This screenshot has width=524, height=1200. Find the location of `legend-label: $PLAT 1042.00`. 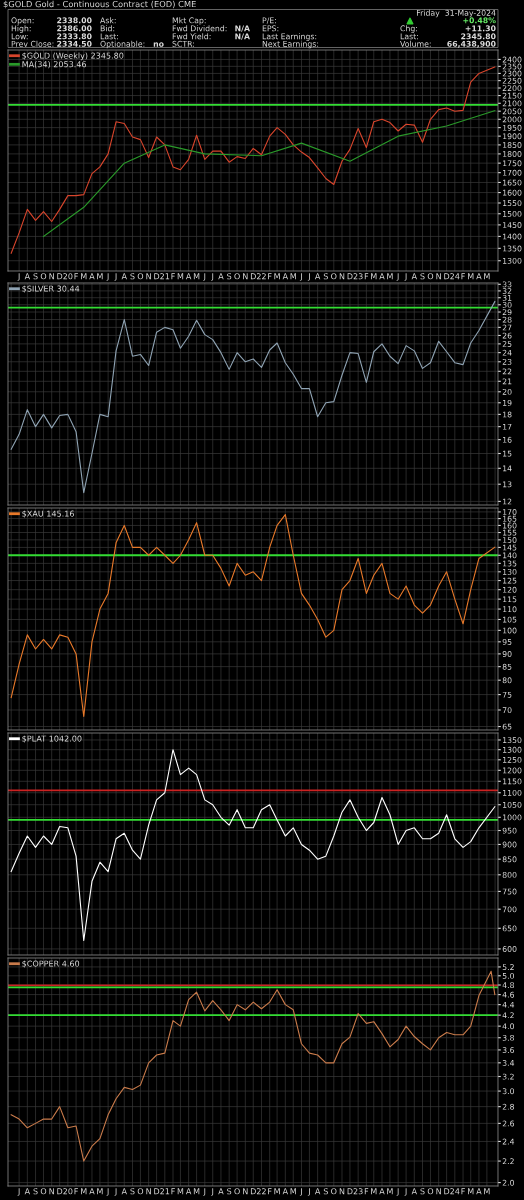

legend-label: $PLAT 1042.00 is located at coordinates (52, 739).